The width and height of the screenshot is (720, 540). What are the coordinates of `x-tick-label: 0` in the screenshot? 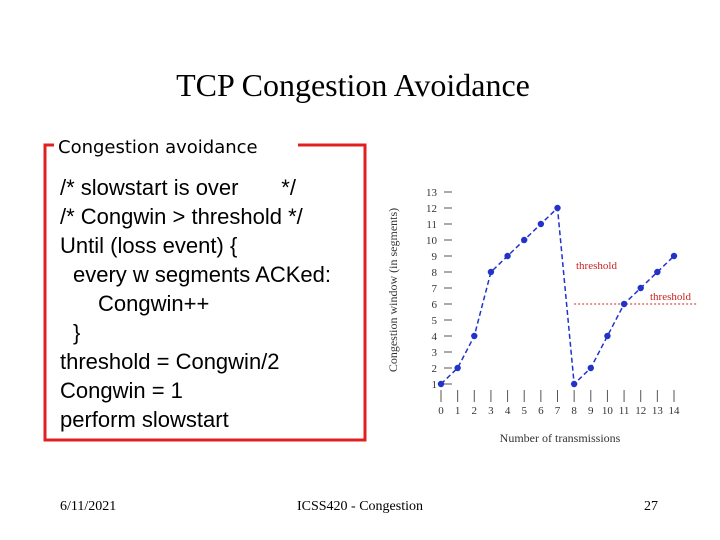 It's located at (441, 411).